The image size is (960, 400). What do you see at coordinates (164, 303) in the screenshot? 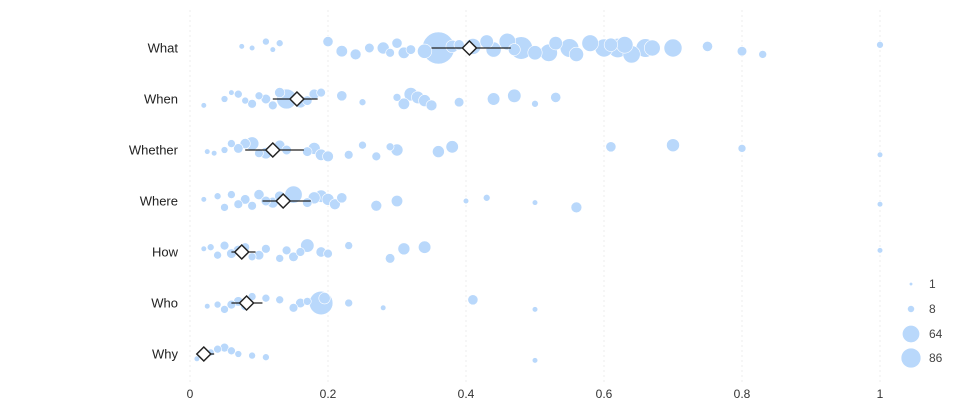
I see `category-label: Who` at bounding box center [164, 303].